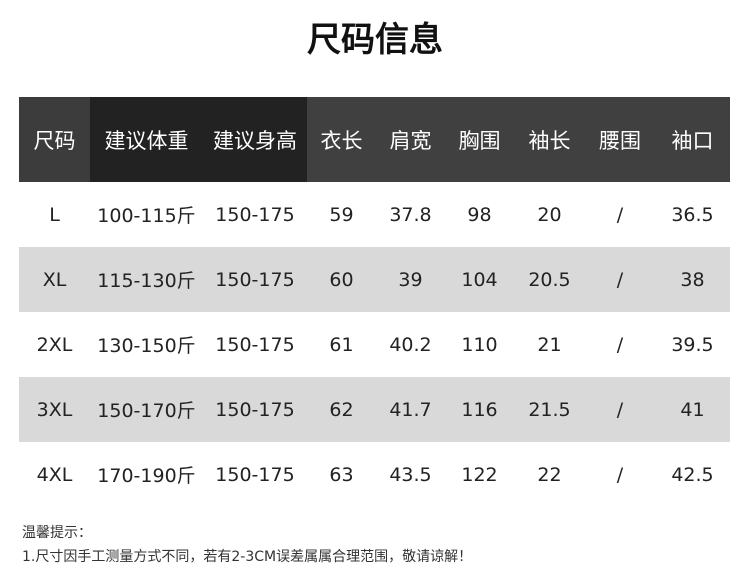 The height and width of the screenshot is (587, 750). Describe the element at coordinates (146, 279) in the screenshot. I see `table-cell: 115-130斤` at that location.